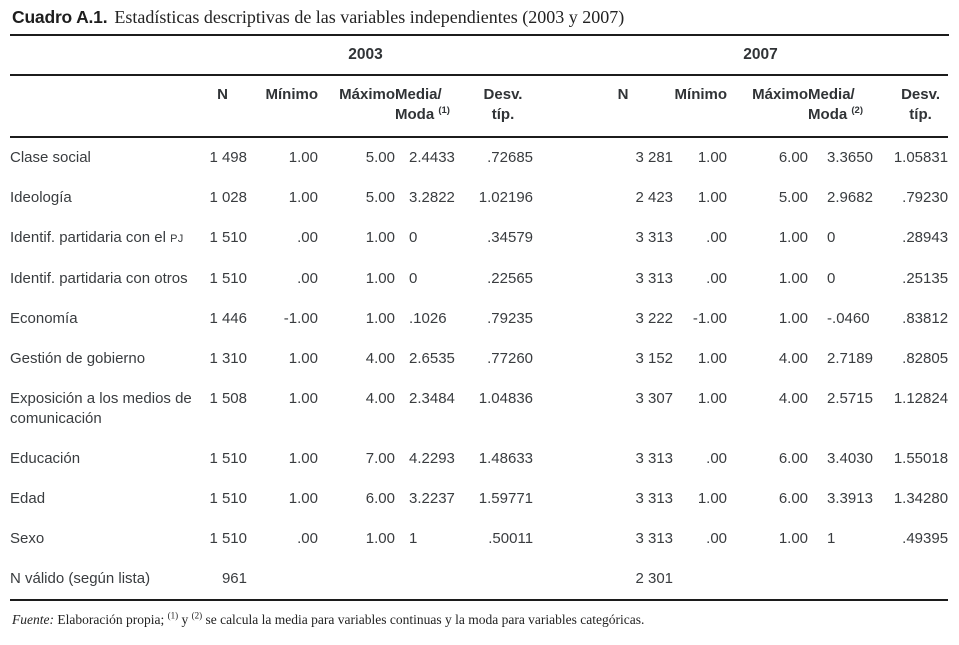 This screenshot has height=645, width=959. I want to click on title-divider, so click(479, 35).